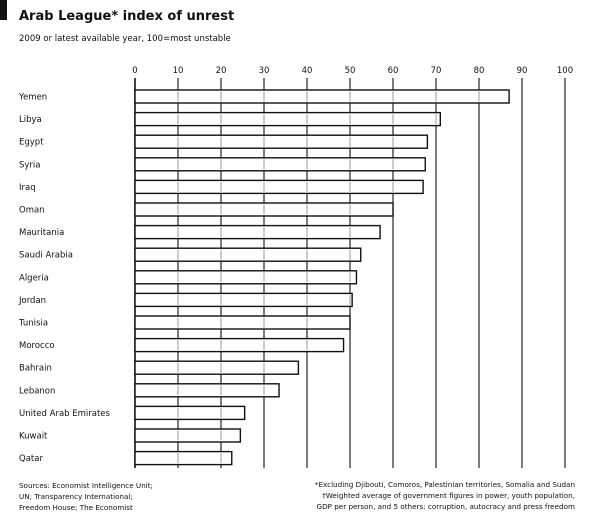 This screenshot has width=595, height=516. Describe the element at coordinates (479, 71) in the screenshot. I see `x-tick-label: 80` at that location.